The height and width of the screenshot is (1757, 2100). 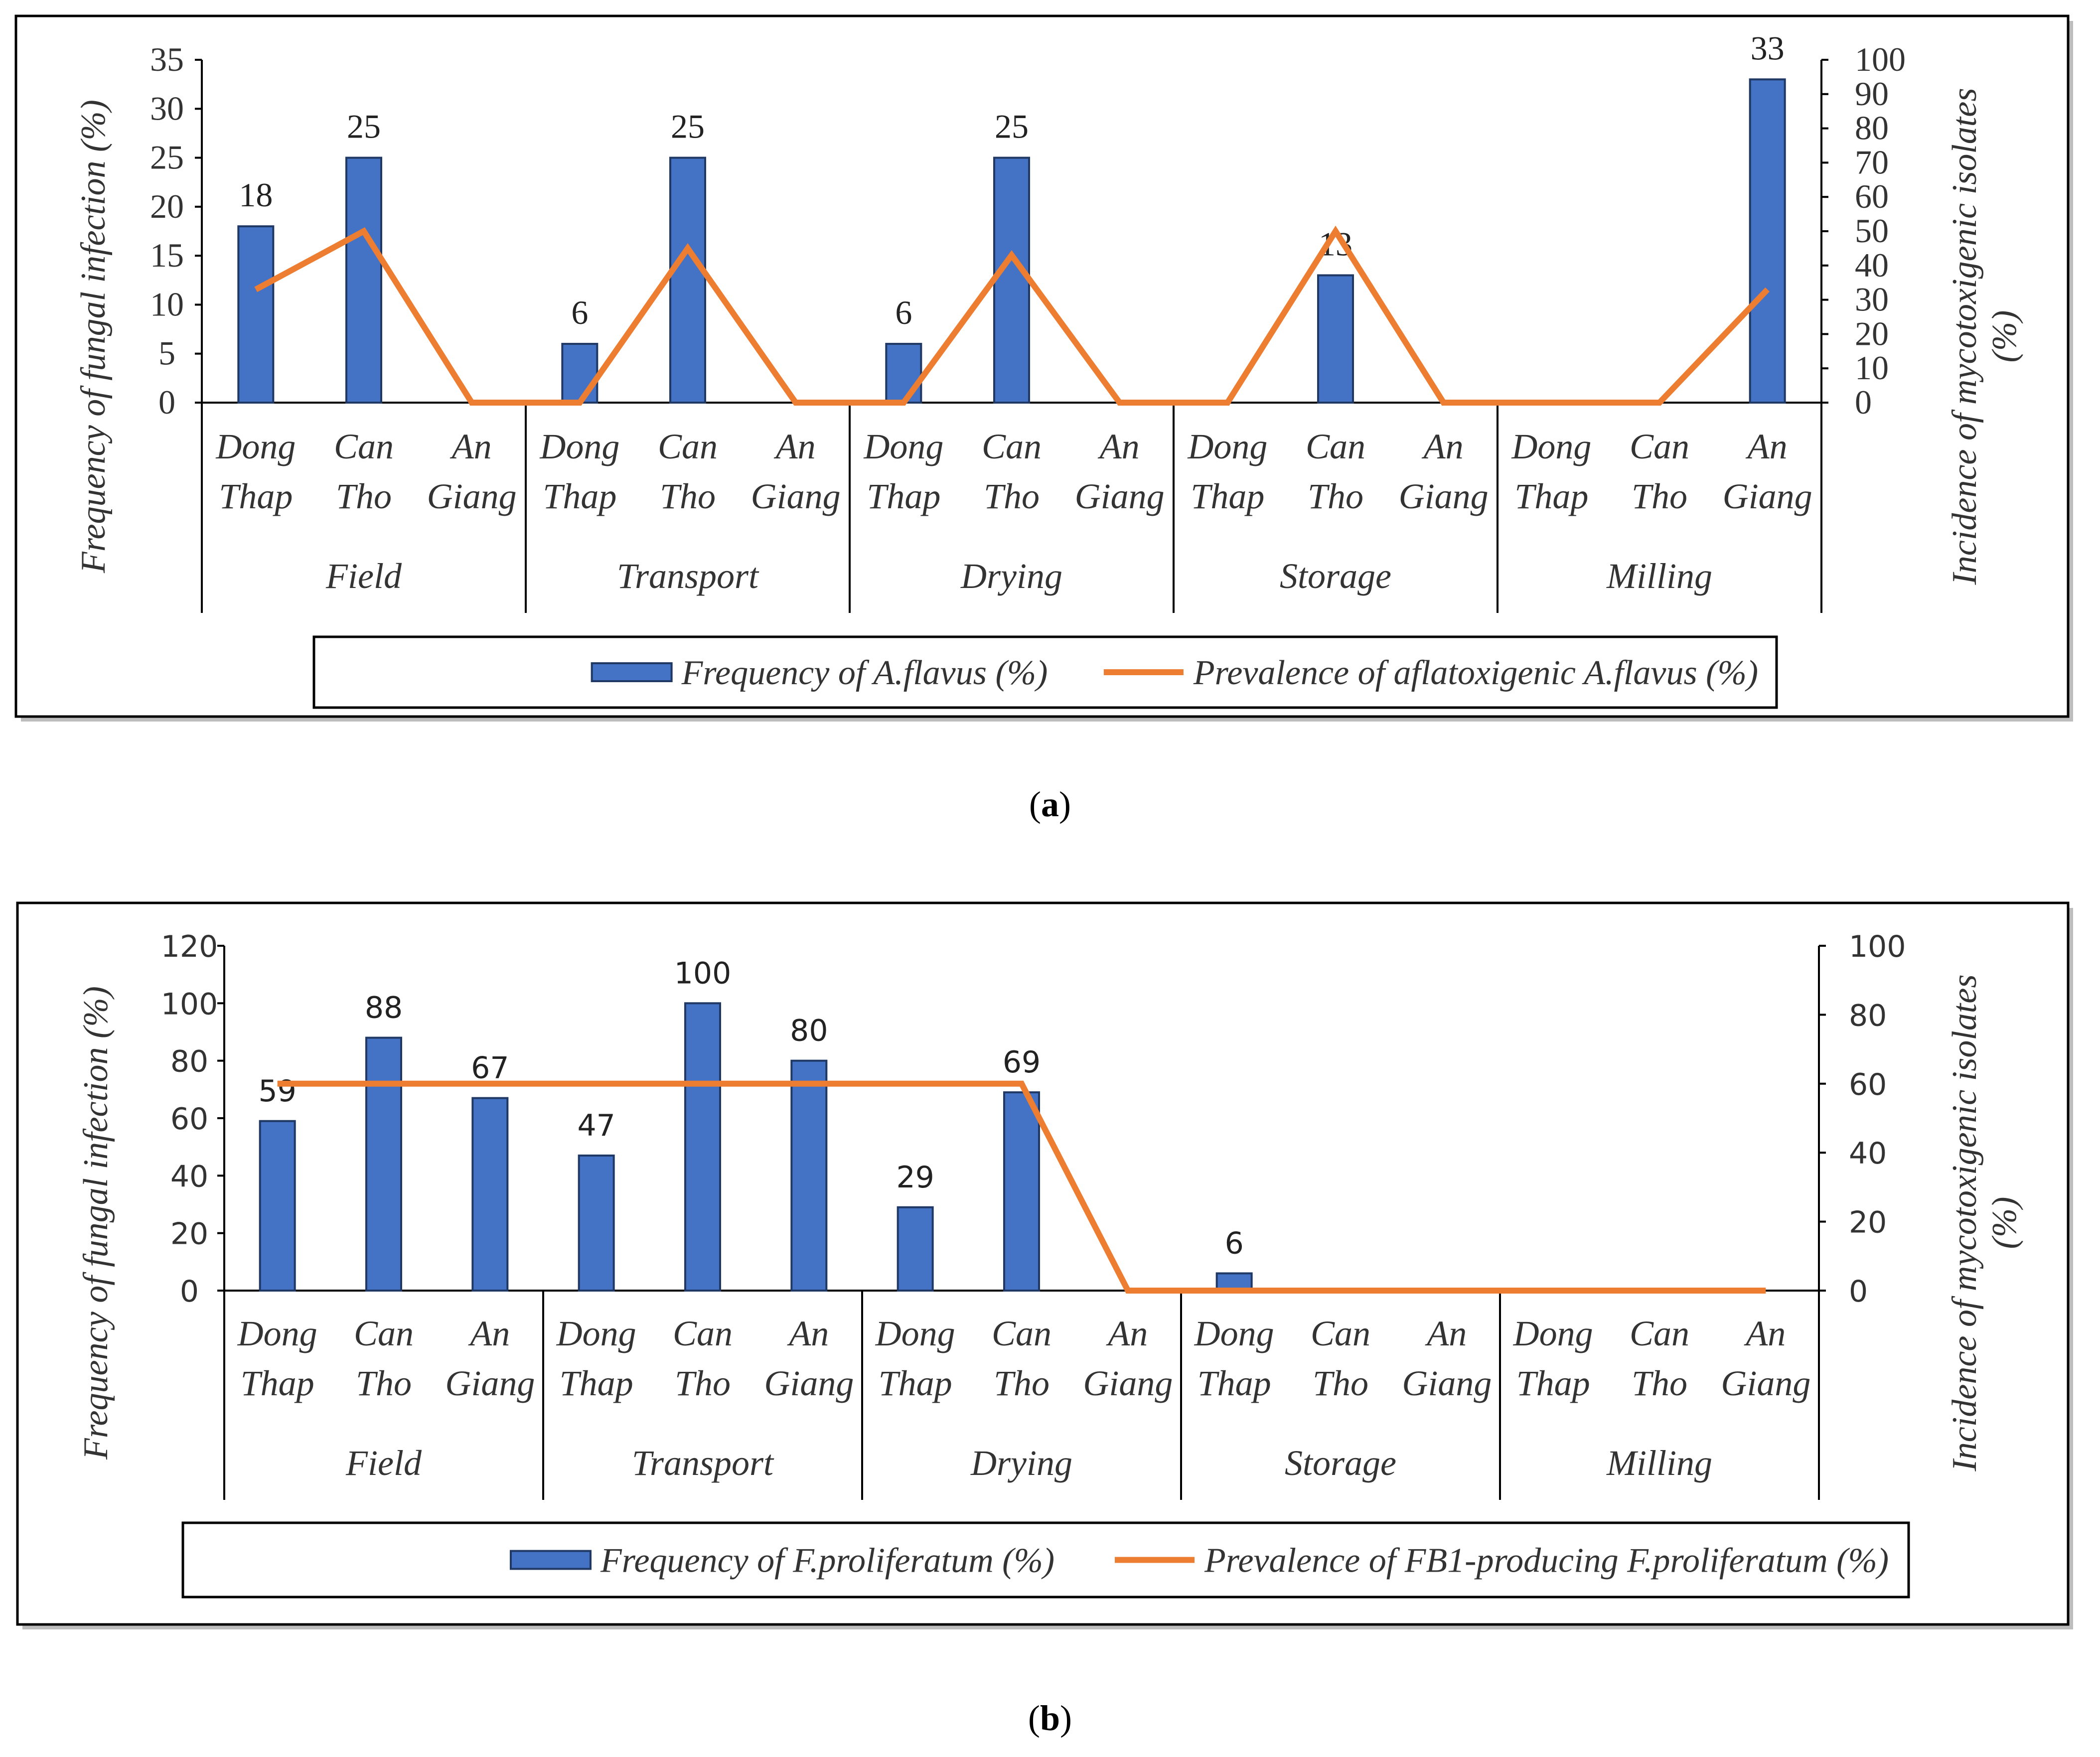 What do you see at coordinates (632, 672) in the screenshot?
I see `legend-bar-swatch` at bounding box center [632, 672].